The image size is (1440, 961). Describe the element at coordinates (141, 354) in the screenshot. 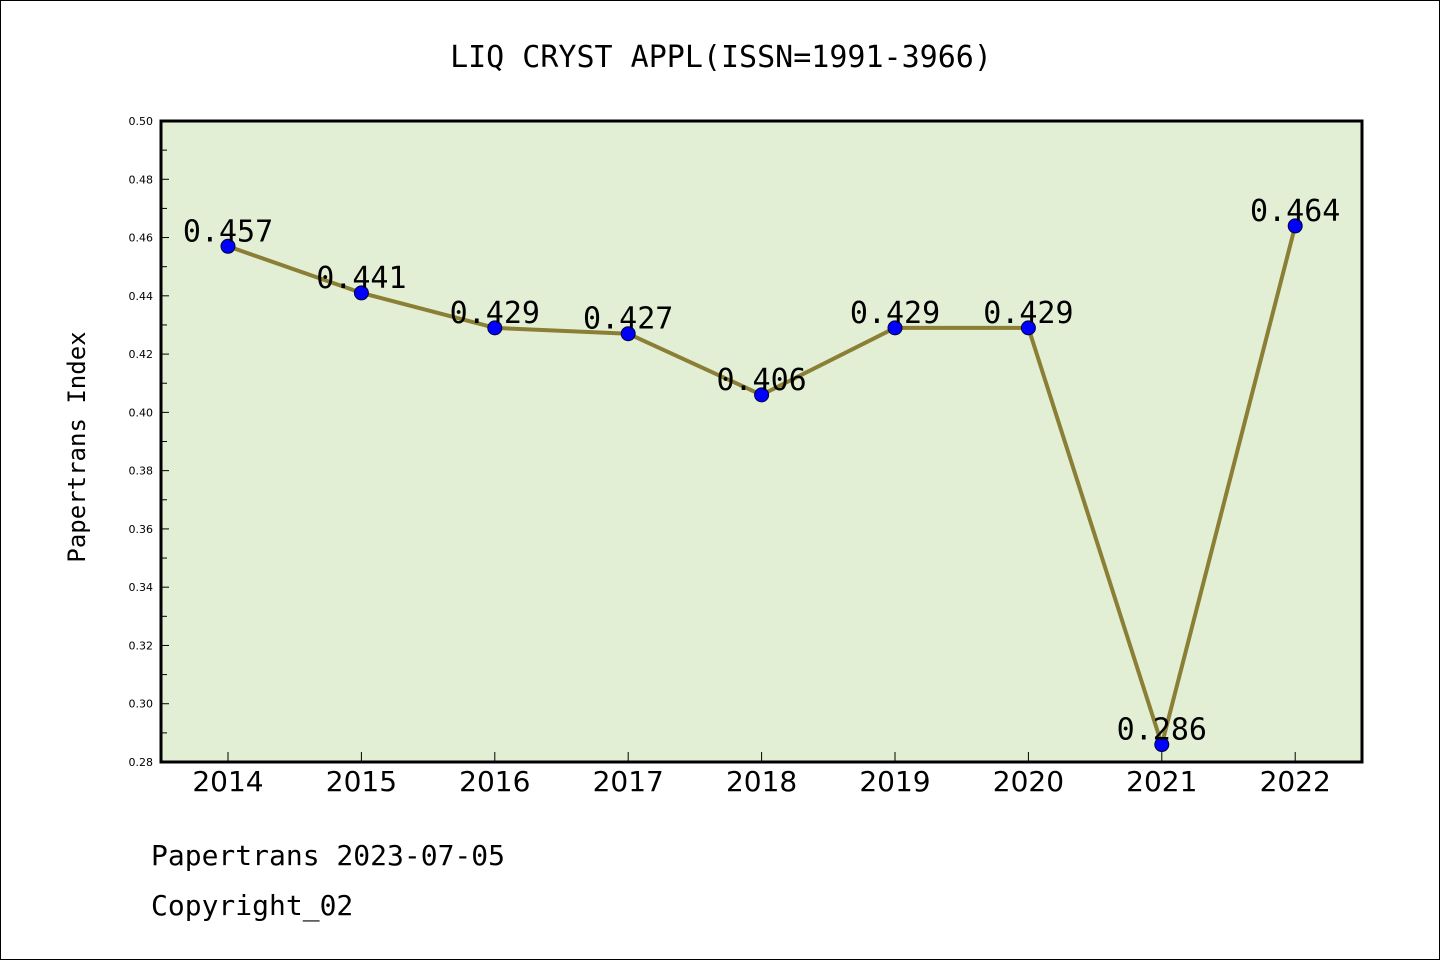

I see `y-tick-label: 0.42` at that location.